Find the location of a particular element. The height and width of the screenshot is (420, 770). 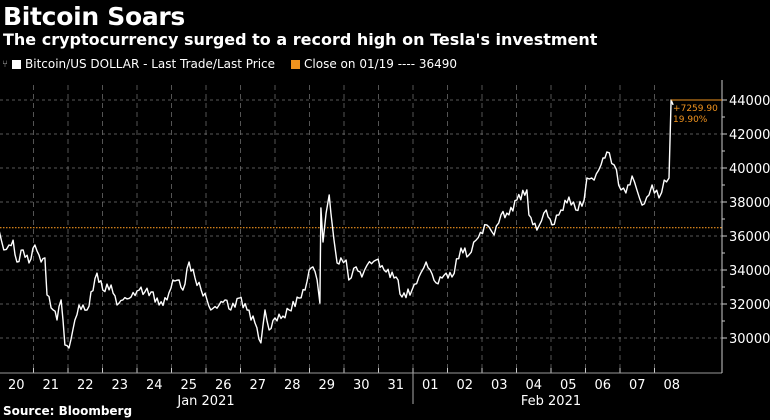

x-tick-label: 07 is located at coordinates (637, 385).